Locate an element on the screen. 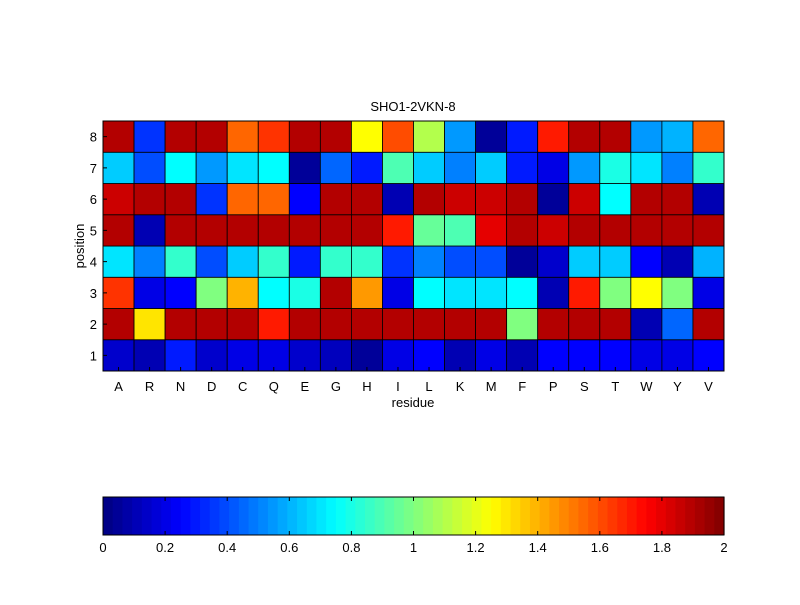 Image resolution: width=800 pixels, height=605 pixels. x-tick-label-Y: Y is located at coordinates (677, 386).